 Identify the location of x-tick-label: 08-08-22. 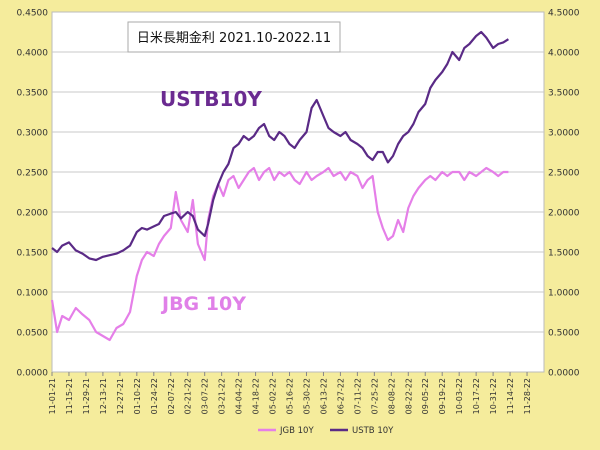
(391, 396).